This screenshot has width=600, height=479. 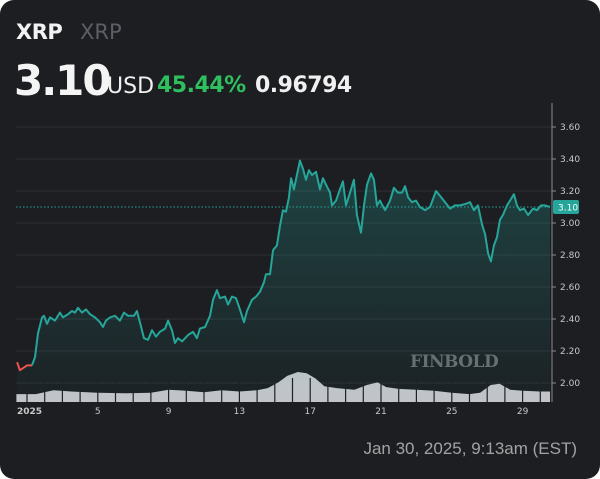 I want to click on y-tick-label: 3.00, so click(x=570, y=224).